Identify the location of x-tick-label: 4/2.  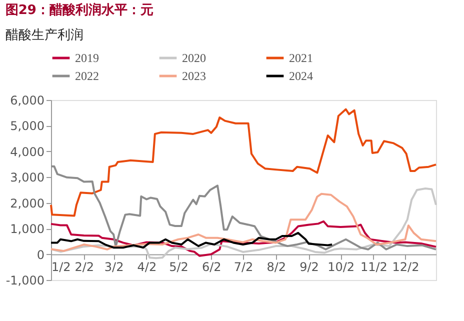
(147, 267).